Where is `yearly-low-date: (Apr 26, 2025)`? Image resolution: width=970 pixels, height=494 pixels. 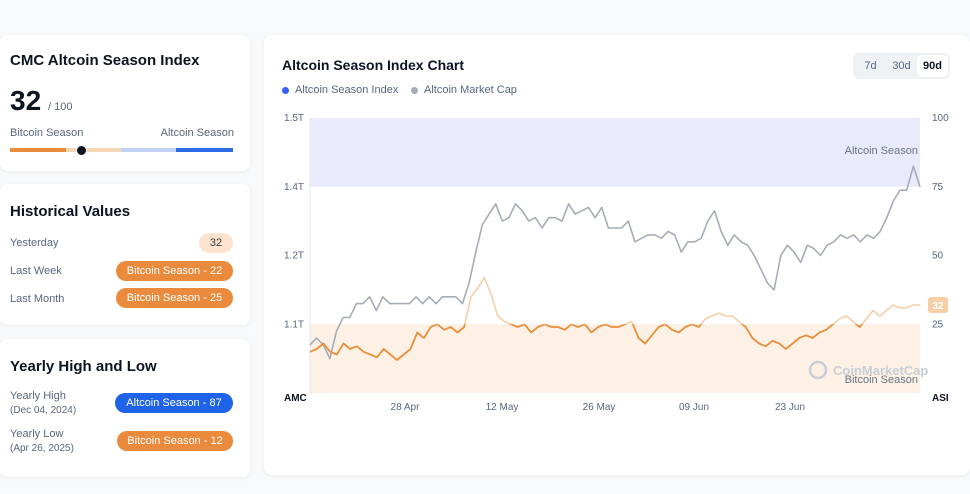
yearly-low-date: (Apr 26, 2025) is located at coordinates (42, 448).